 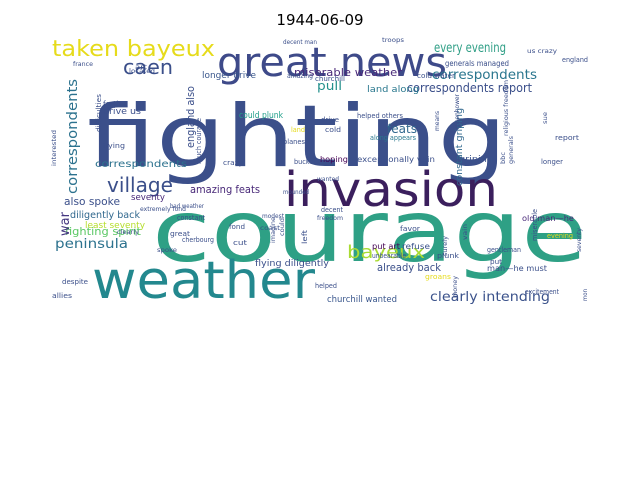 What do you see at coordinates (298, 130) in the screenshot?
I see `word-land: land` at bounding box center [298, 130].